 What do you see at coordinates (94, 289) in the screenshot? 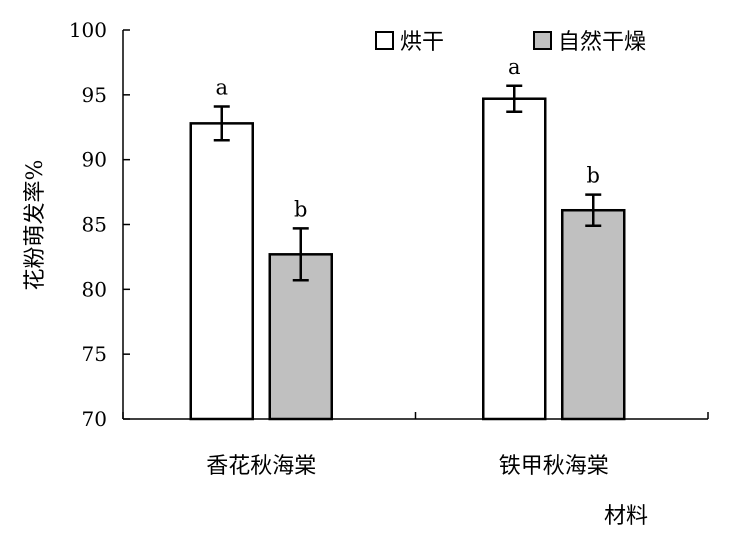
I see `y-tick-label: 80` at bounding box center [94, 289].